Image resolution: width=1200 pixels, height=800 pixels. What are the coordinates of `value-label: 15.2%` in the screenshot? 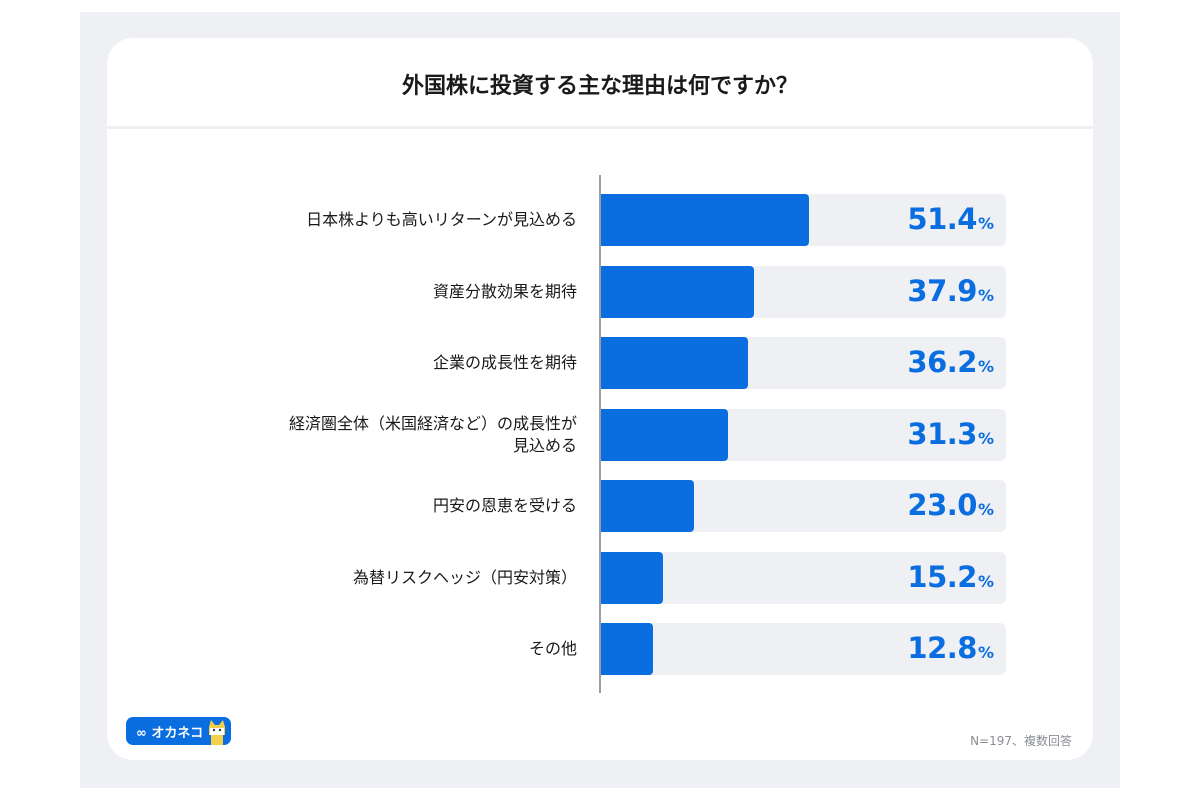 It's located at (950, 578).